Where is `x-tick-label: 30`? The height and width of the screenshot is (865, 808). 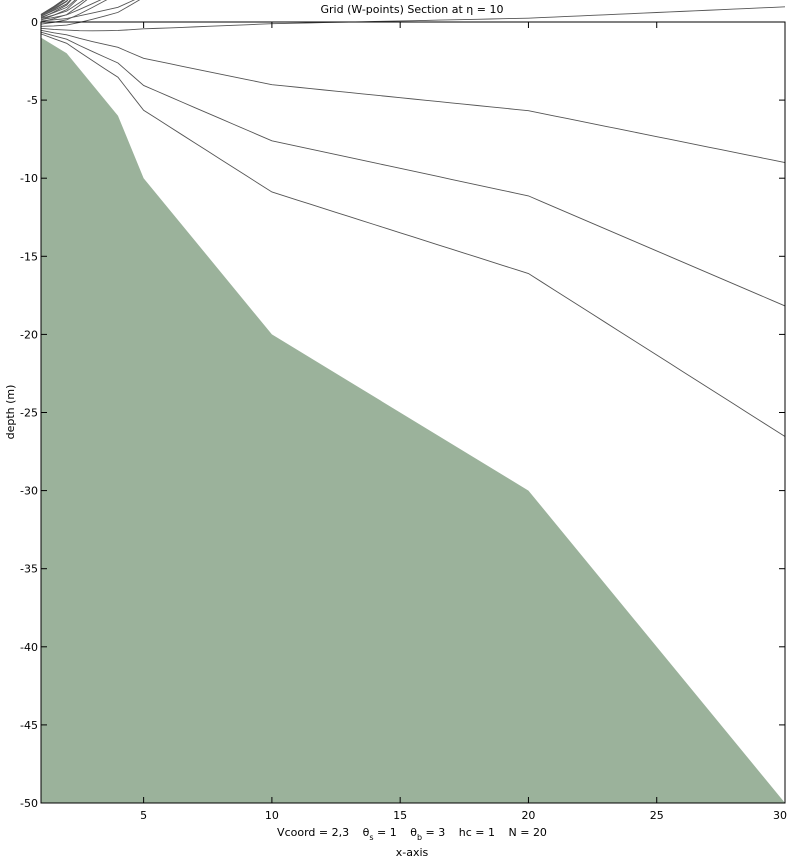
x-tick-label: 30 is located at coordinates (780, 815).